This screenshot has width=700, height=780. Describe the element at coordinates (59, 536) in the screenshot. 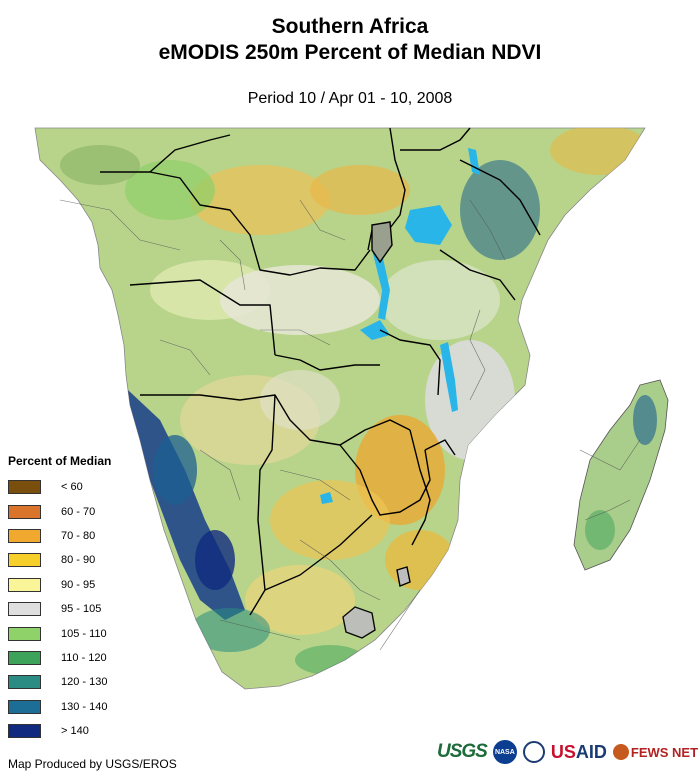

I see `legend-item: 70 - 80` at that location.